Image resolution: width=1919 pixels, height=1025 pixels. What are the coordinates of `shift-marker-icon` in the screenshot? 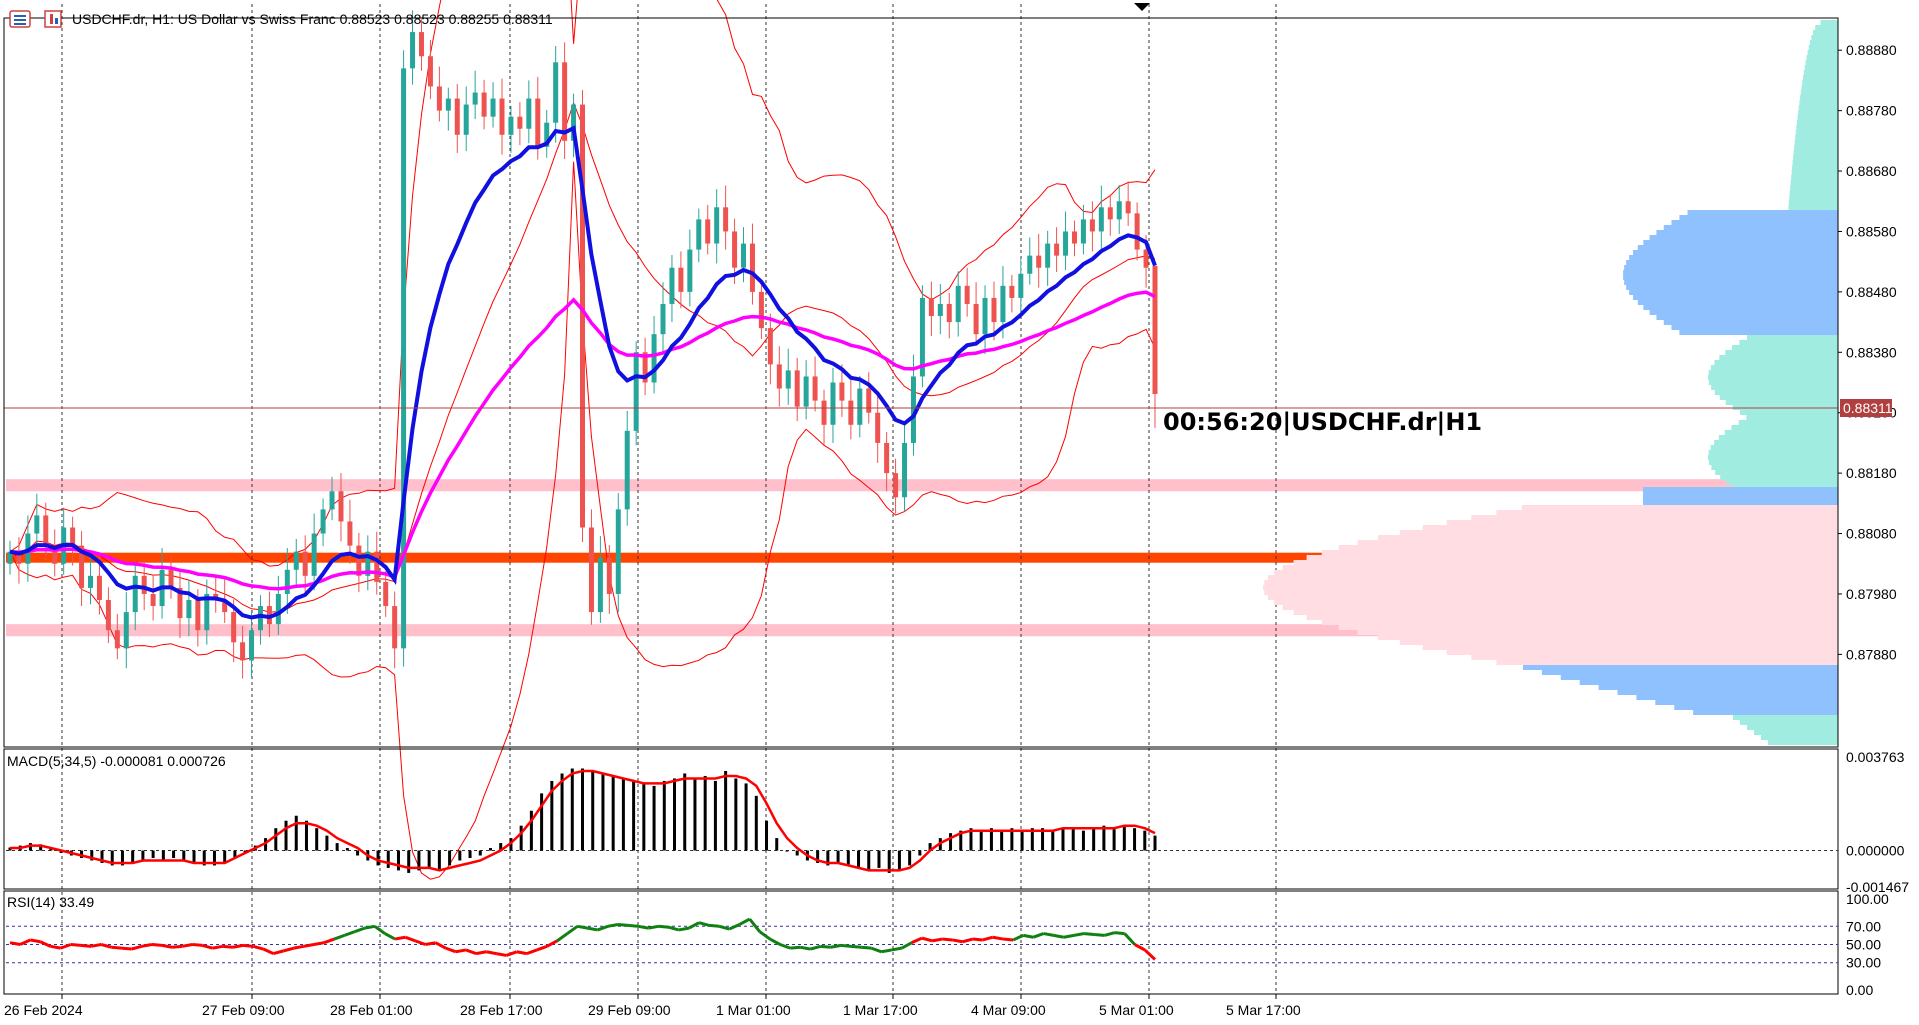 It's located at (1142, 7).